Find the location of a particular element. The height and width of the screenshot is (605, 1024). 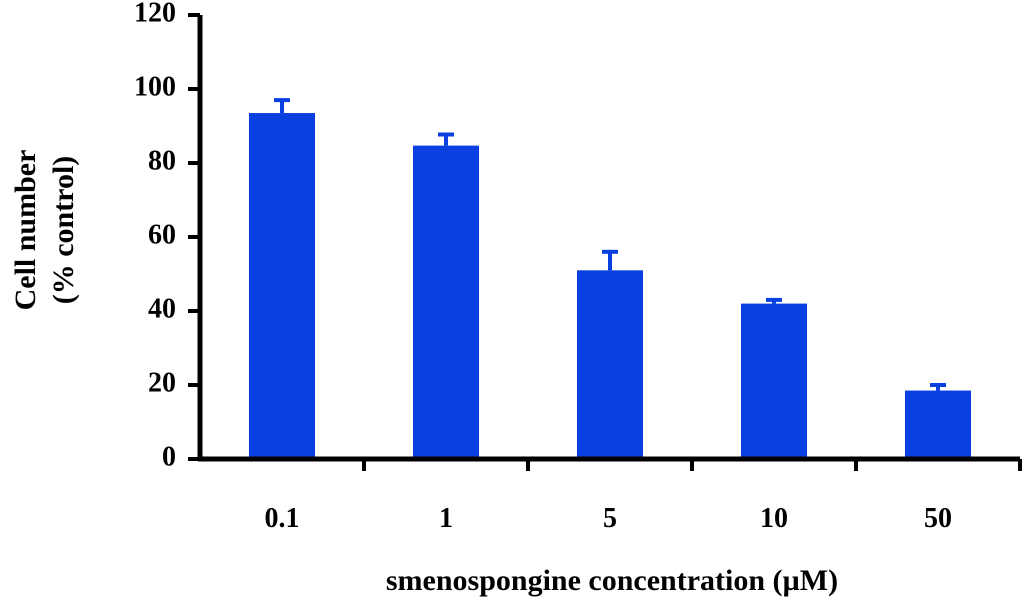

y-tick-label: 80 is located at coordinates (162, 160).